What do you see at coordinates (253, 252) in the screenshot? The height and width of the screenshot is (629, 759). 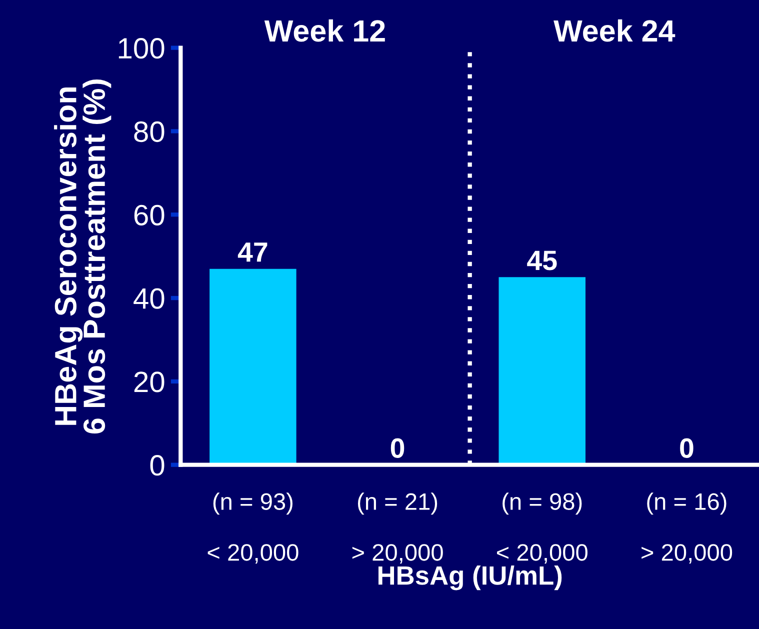 I see `data-label: 47` at bounding box center [253, 252].